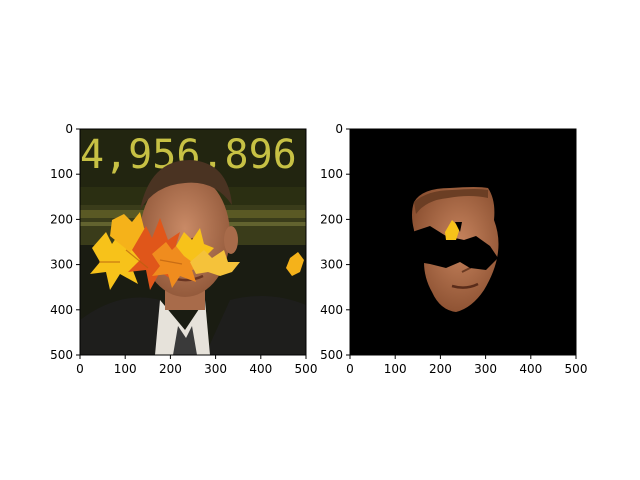 Image resolution: width=640 pixels, height=480 pixels. Describe the element at coordinates (306, 369) in the screenshot. I see `left-x-tick-label: 500` at that location.